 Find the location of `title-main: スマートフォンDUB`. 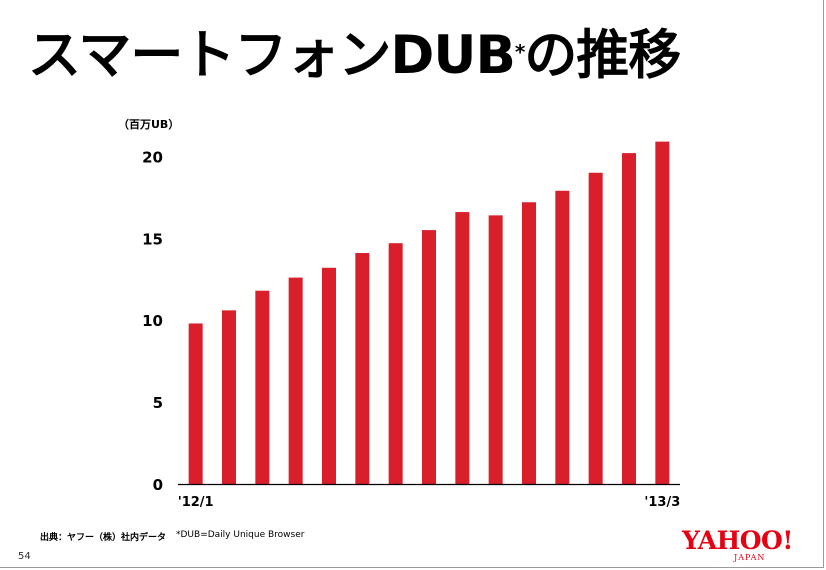

title-main: スマートフォンDUB is located at coordinates (272, 55).